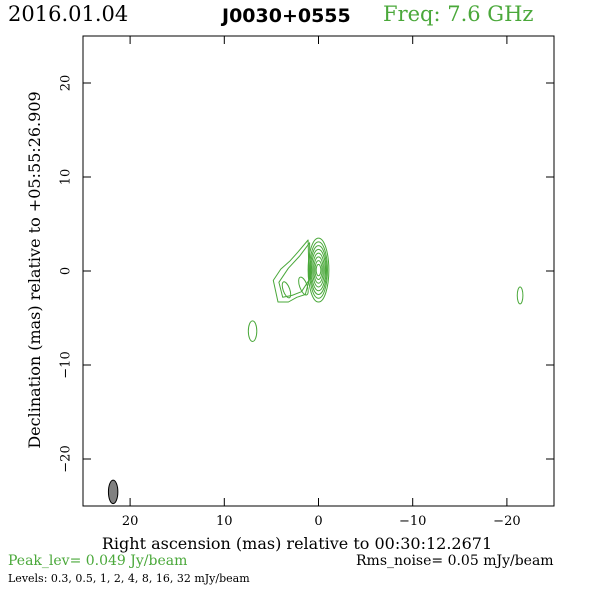 This screenshot has height=590, width=590. Describe the element at coordinates (318, 521) in the screenshot. I see `x-tick-label: 0` at that location.